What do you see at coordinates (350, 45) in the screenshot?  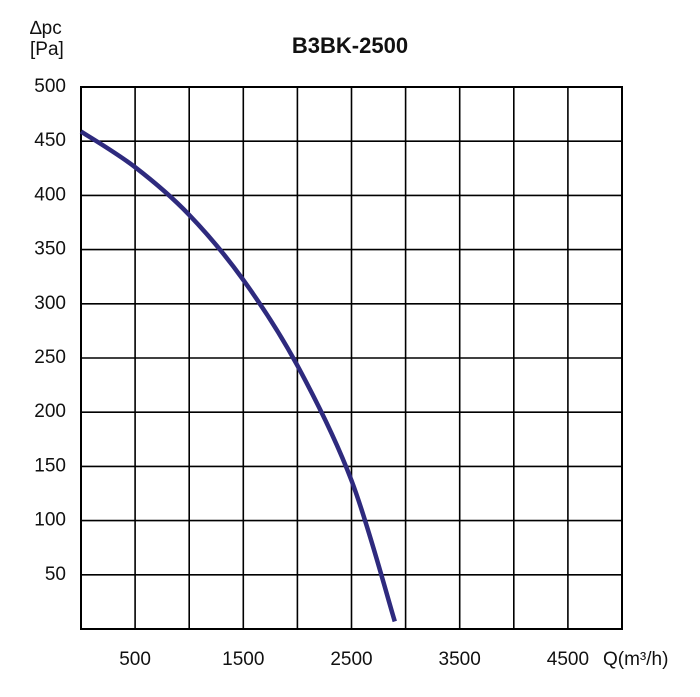 I see `chart-title: B3BK-2500` at bounding box center [350, 45].